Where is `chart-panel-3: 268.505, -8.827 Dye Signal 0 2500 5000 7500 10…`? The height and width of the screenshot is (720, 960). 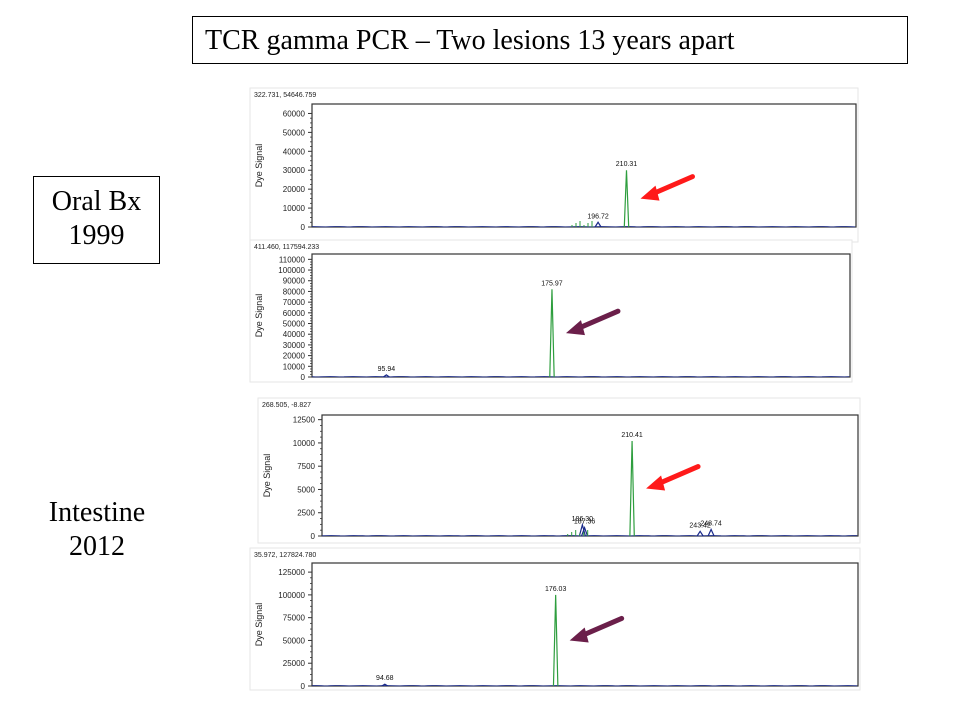
chart-panel-3: 268.505, -8.827 Dye Signal 0 2500 5000 7500 10… is located at coordinates (559, 470).